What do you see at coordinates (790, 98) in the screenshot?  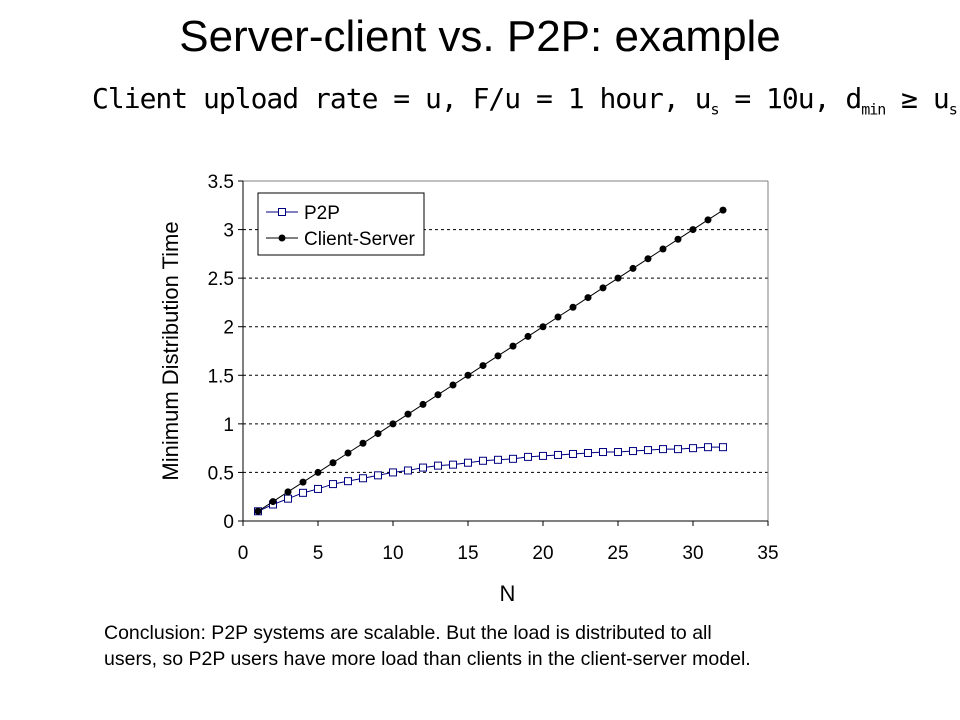 I see `subtitle-part-2: = 10u, d` at bounding box center [790, 98].